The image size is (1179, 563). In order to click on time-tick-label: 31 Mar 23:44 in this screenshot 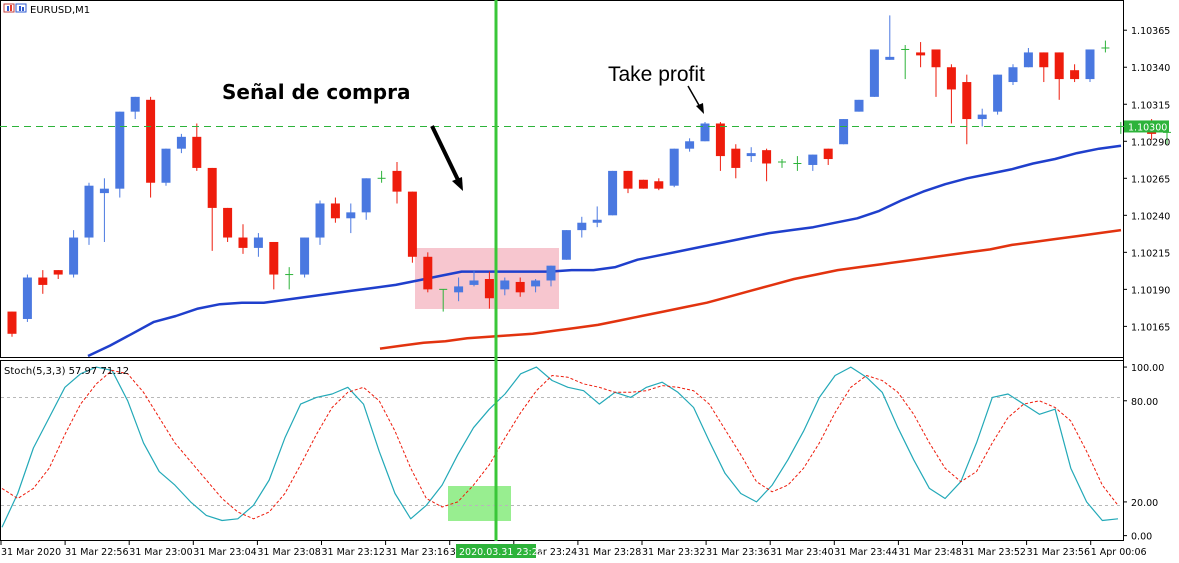, I will do `click(865, 552)`.